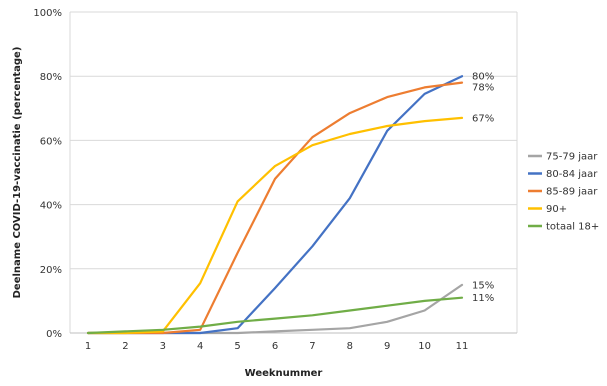  I want to click on x-tick-label: 8, so click(350, 346).